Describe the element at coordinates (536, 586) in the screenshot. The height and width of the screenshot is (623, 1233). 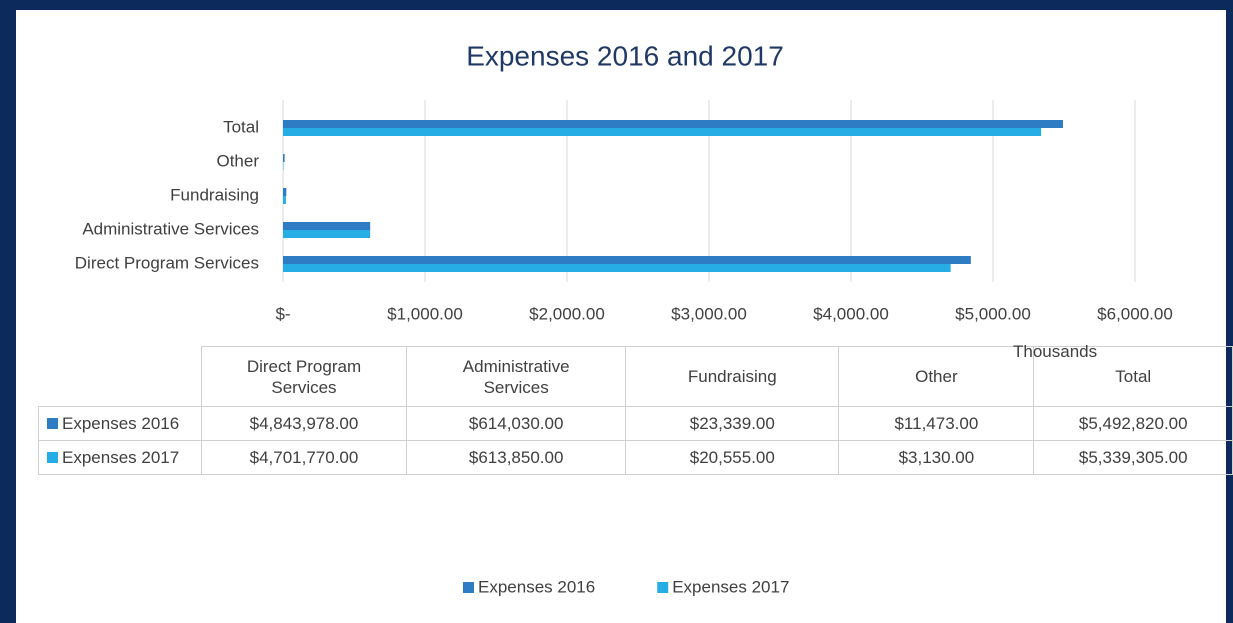
I see `legend-label: Expenses 2016` at that location.